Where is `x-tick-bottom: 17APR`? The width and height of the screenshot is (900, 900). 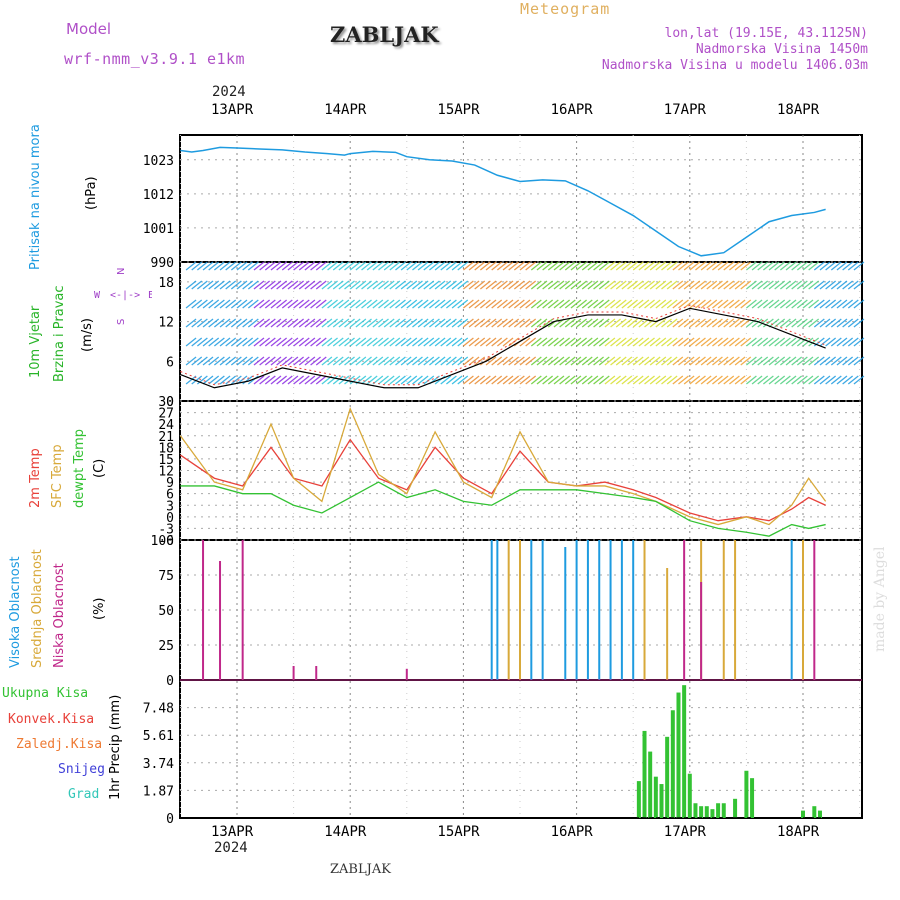 x-tick-bottom: 17APR is located at coordinates (685, 832).